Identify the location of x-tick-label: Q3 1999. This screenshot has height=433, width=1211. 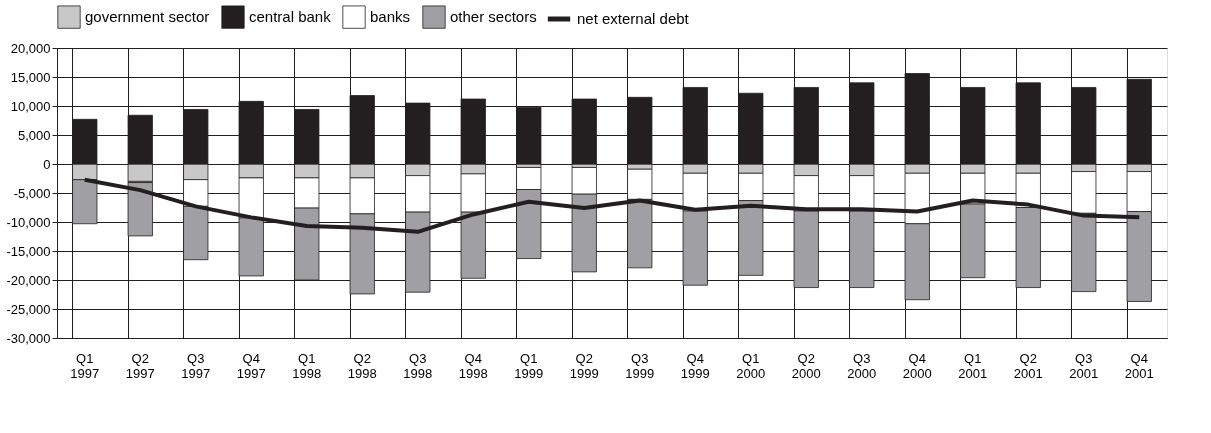
(640, 365).